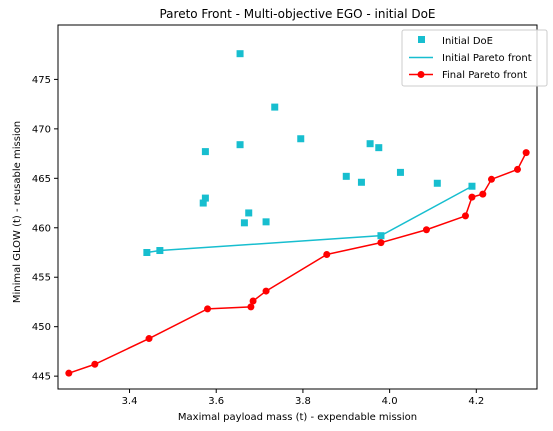  Describe the element at coordinates (41, 129) in the screenshot. I see `y-tick-label: 470` at that location.